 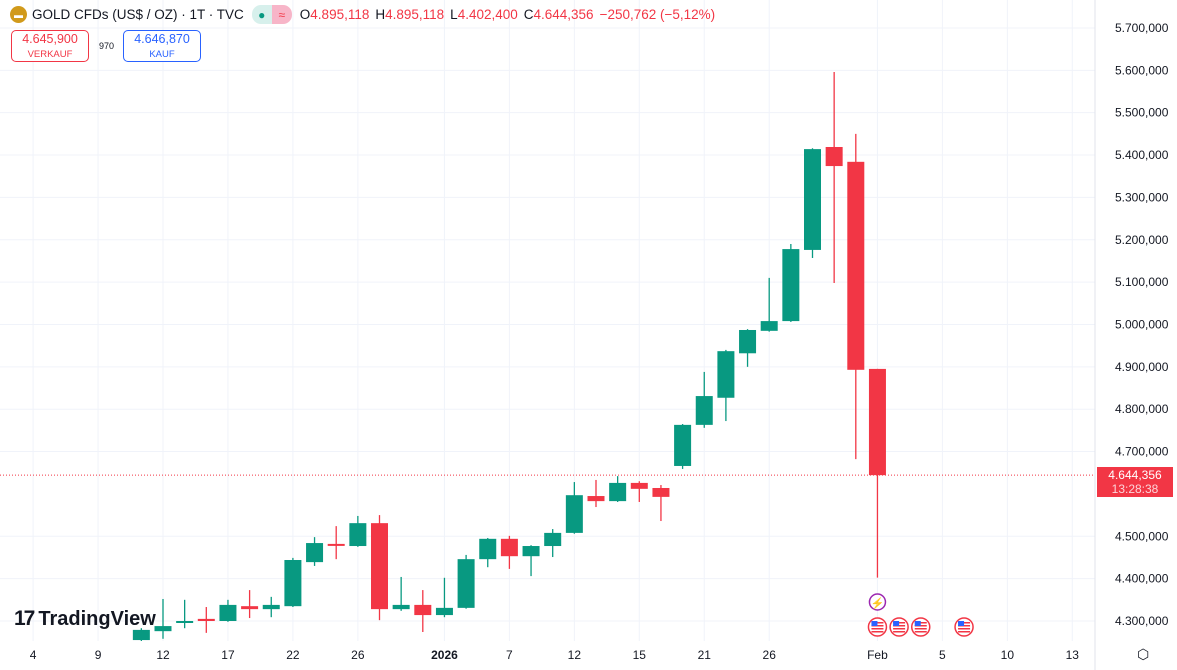 I want to click on buy-price: 4.646,870, so click(x=162, y=39).